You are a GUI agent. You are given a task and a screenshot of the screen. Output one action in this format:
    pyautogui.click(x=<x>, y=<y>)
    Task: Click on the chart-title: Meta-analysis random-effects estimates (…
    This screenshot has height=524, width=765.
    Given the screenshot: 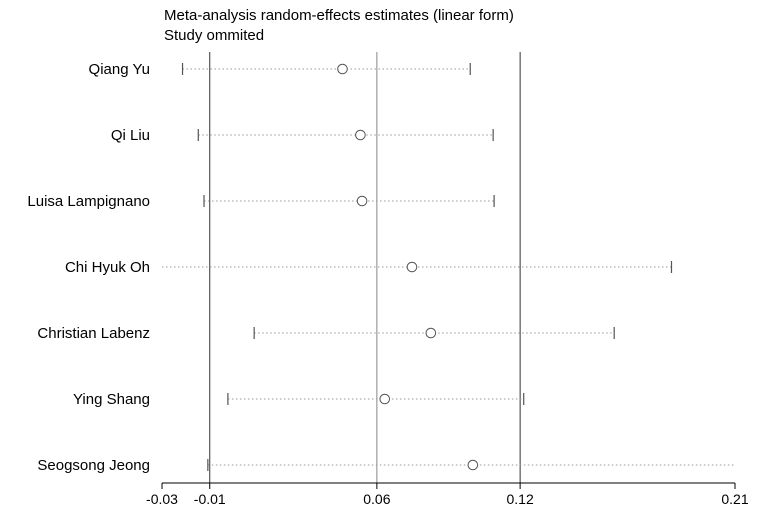 What is the action you would take?
    pyautogui.click(x=339, y=15)
    